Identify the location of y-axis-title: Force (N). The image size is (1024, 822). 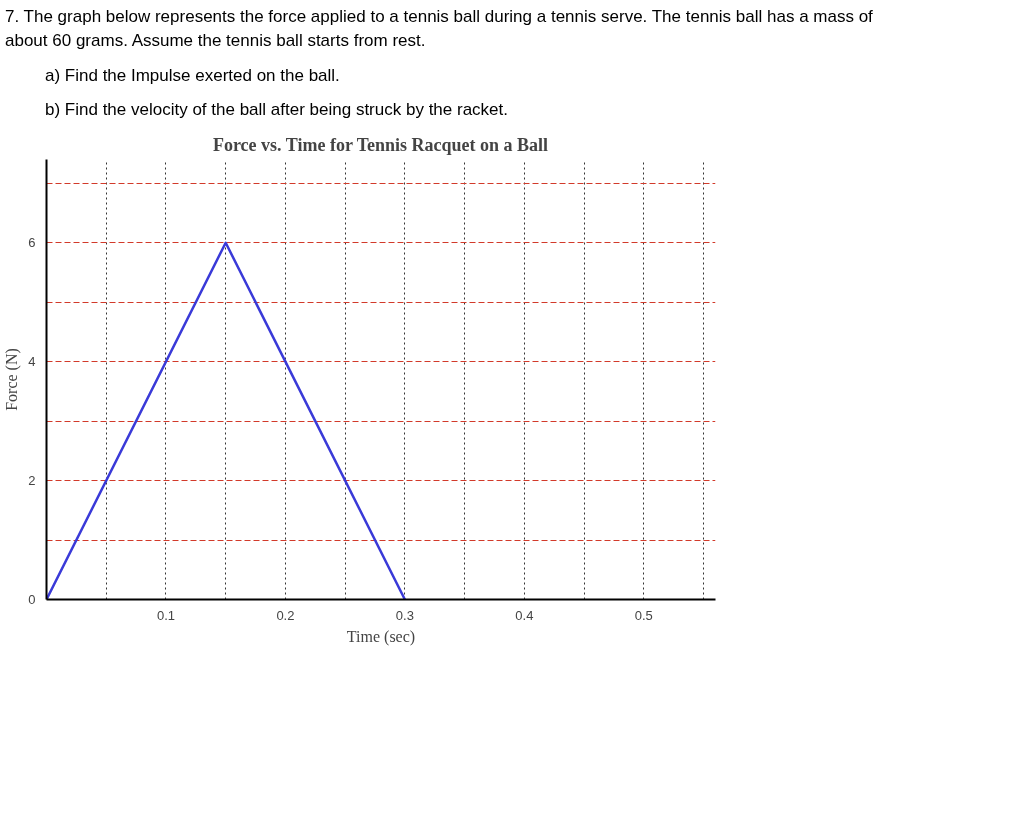
(12, 379).